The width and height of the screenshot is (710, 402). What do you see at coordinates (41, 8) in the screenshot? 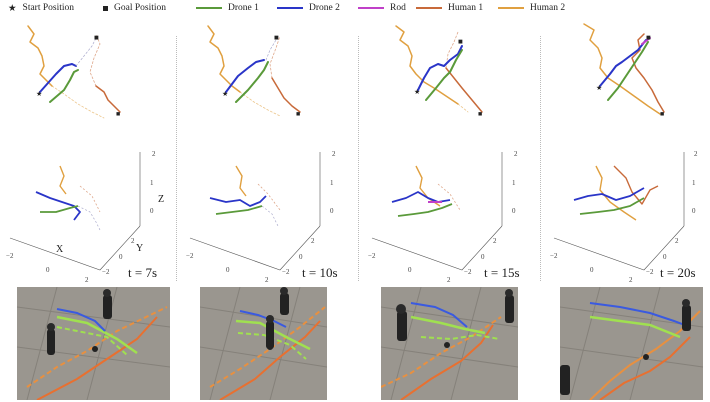
I see `legend-start: ★ Start Position` at bounding box center [41, 8].